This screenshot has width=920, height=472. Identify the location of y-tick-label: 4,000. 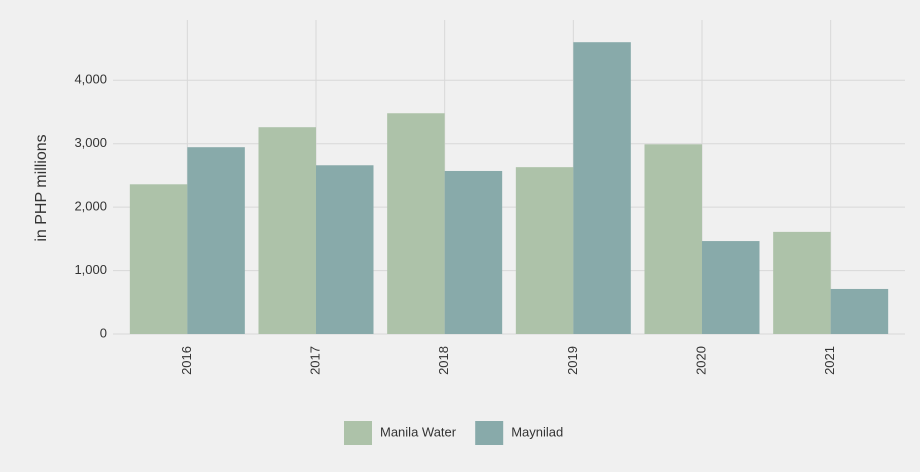
(90, 79).